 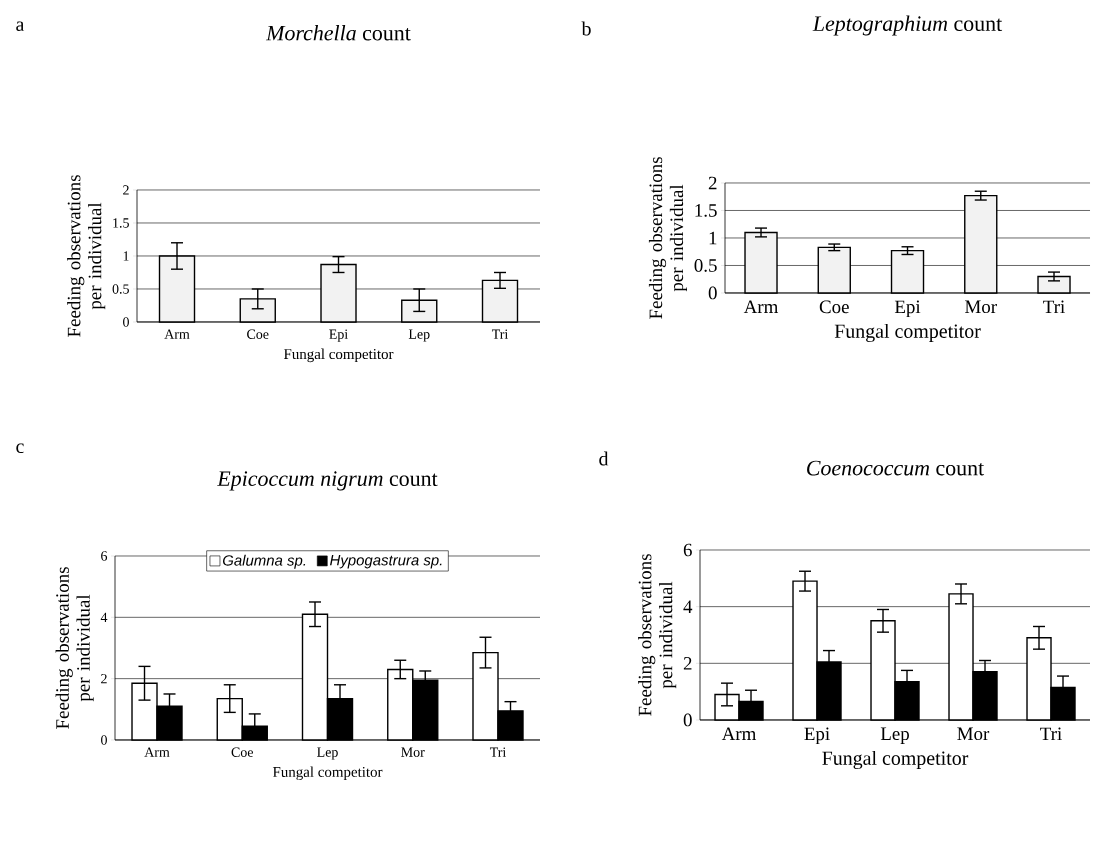 What do you see at coordinates (907, 25) in the screenshot?
I see `chart-title: Leptographium count` at bounding box center [907, 25].